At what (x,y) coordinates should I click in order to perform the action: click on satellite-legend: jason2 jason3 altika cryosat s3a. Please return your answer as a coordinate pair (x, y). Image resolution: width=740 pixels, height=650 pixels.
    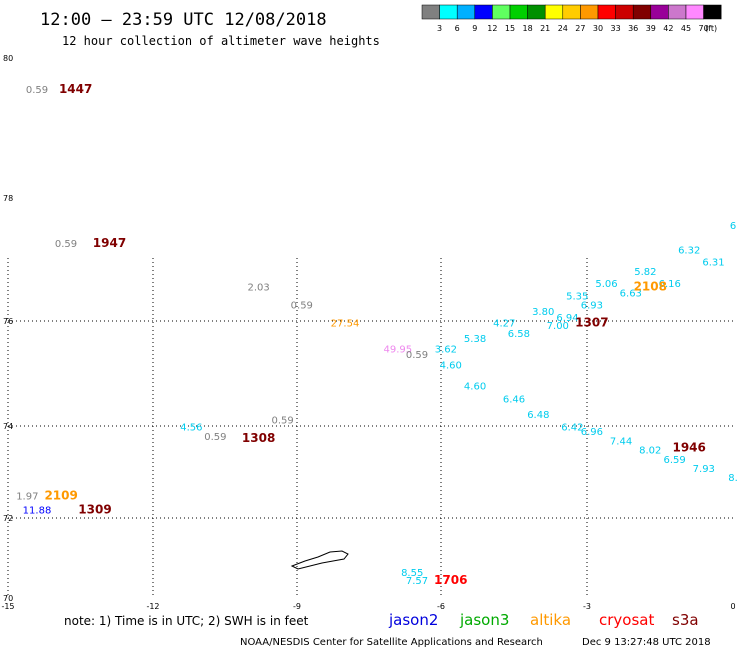
    Looking at the image, I should click on (543, 620).